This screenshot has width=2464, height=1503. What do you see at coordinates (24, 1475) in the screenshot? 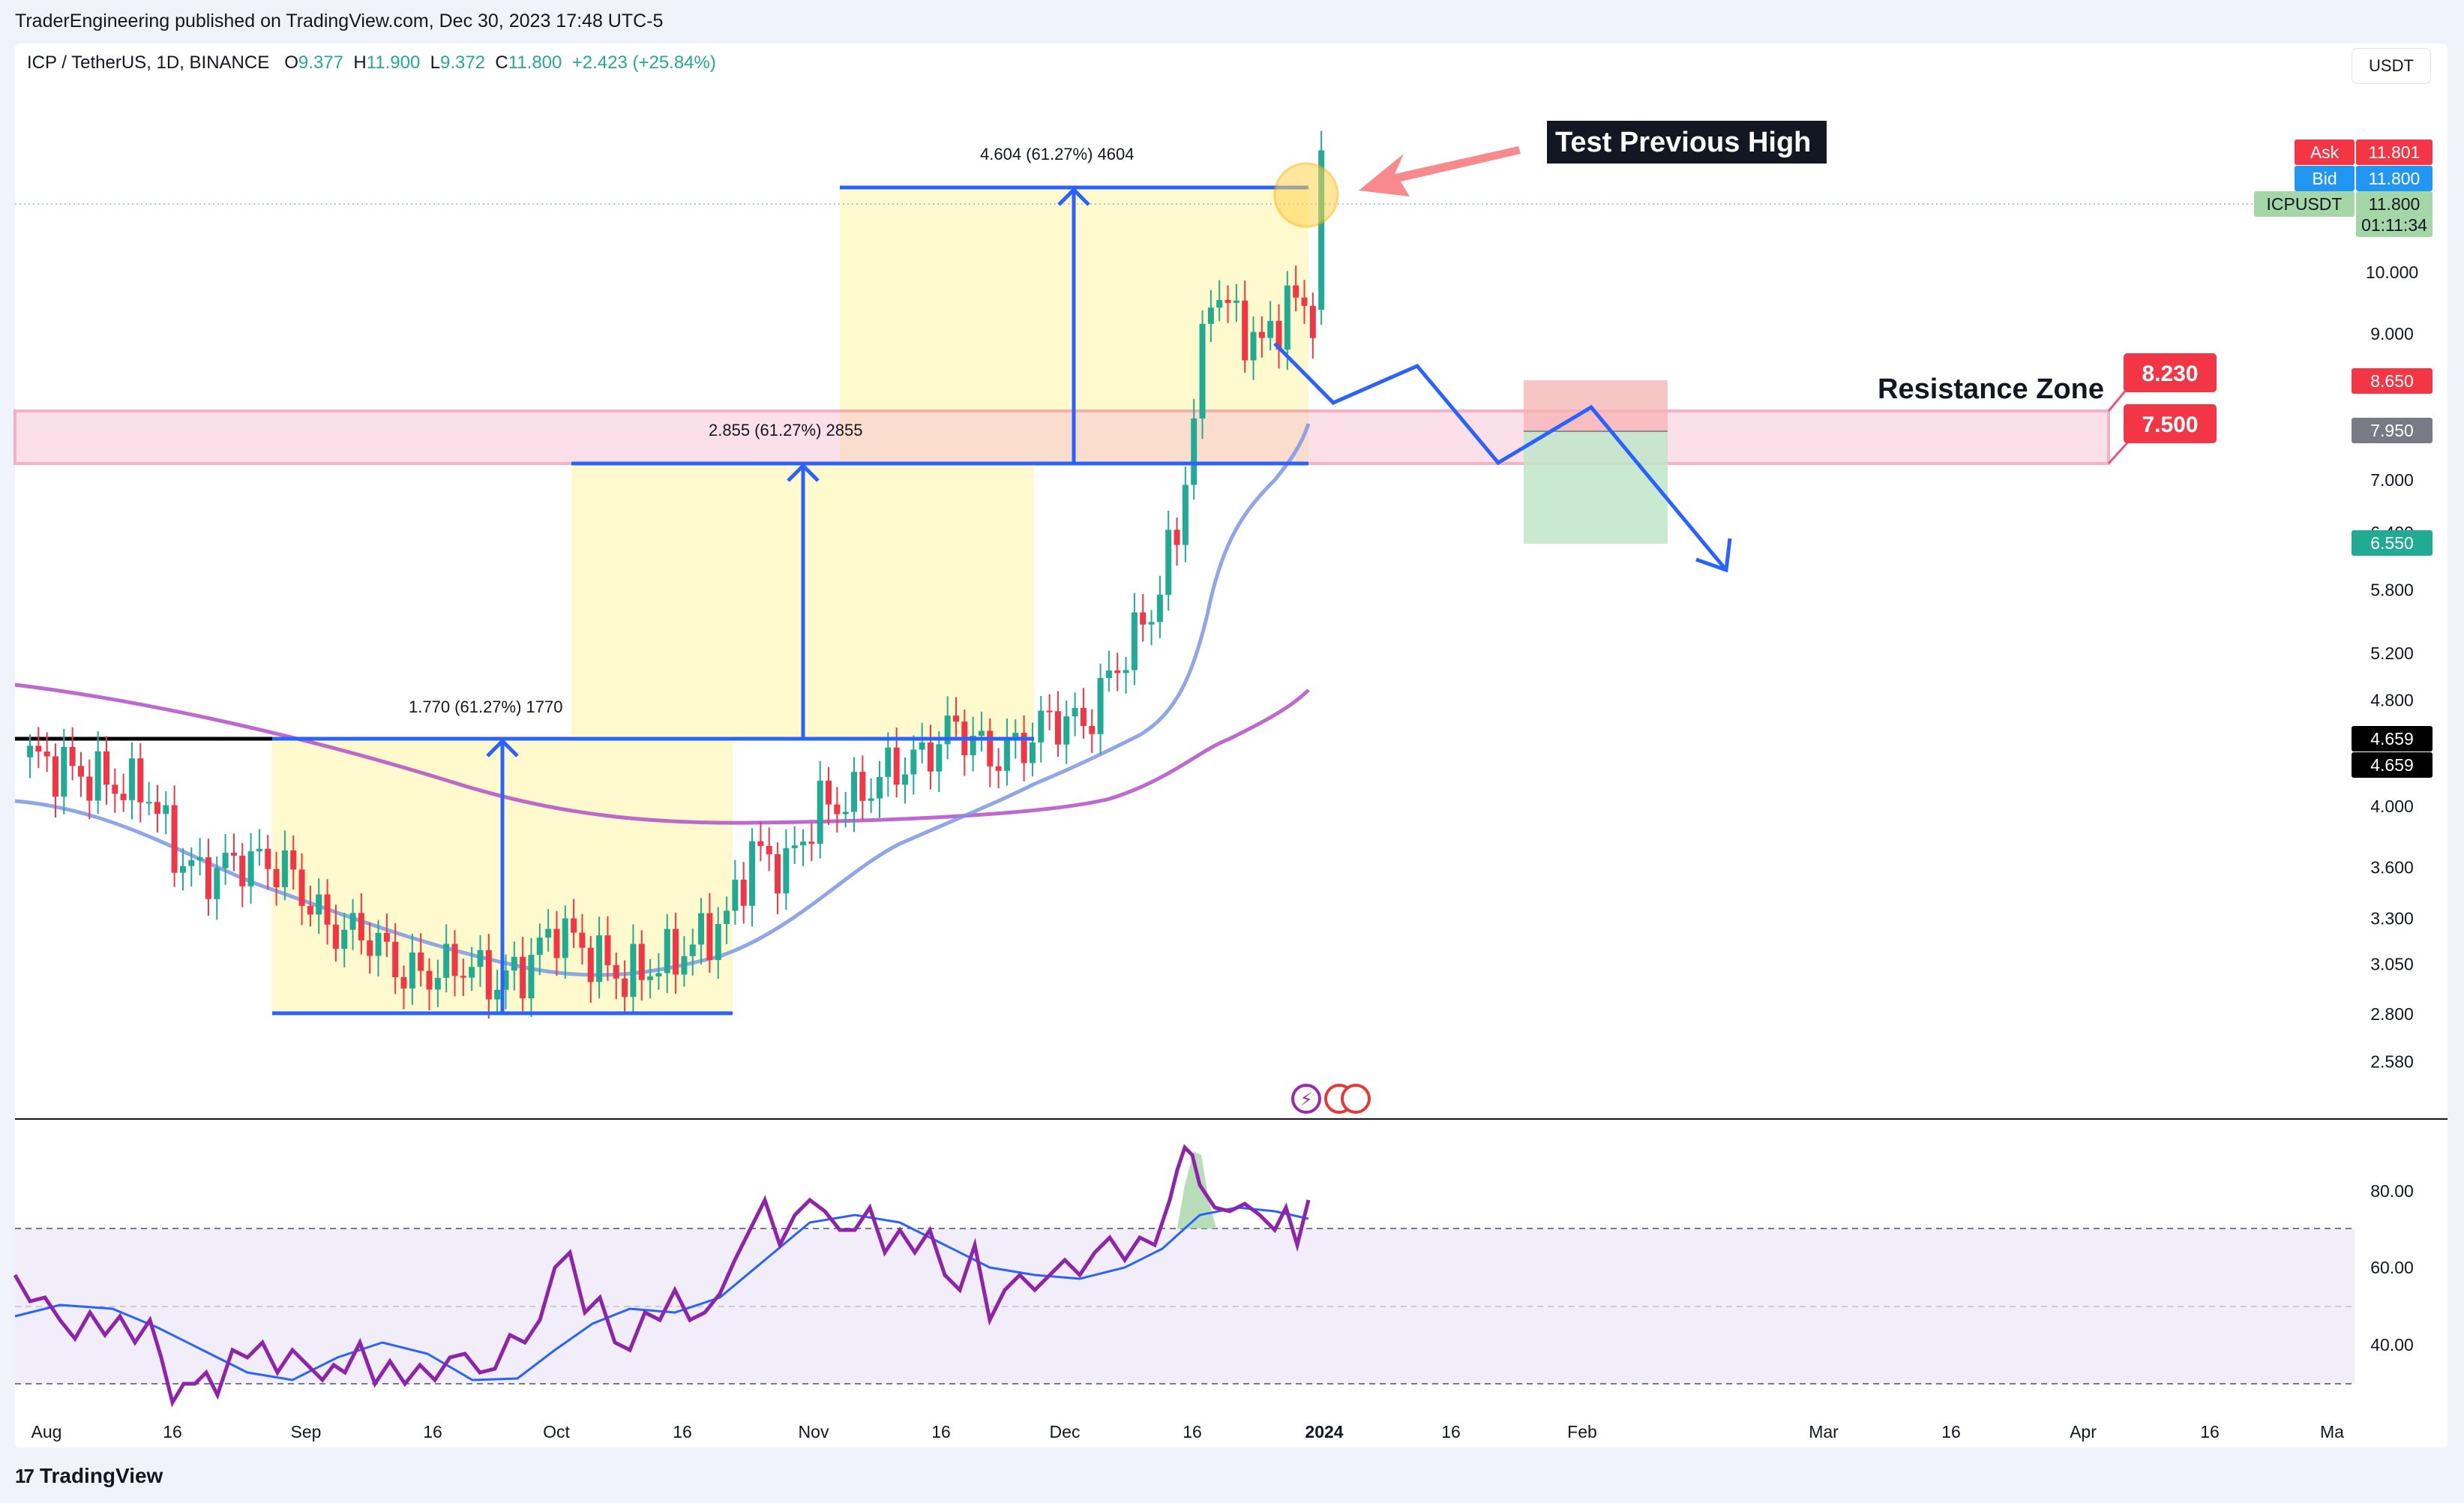
I see `tradingview-logo-icon: 17` at bounding box center [24, 1475].